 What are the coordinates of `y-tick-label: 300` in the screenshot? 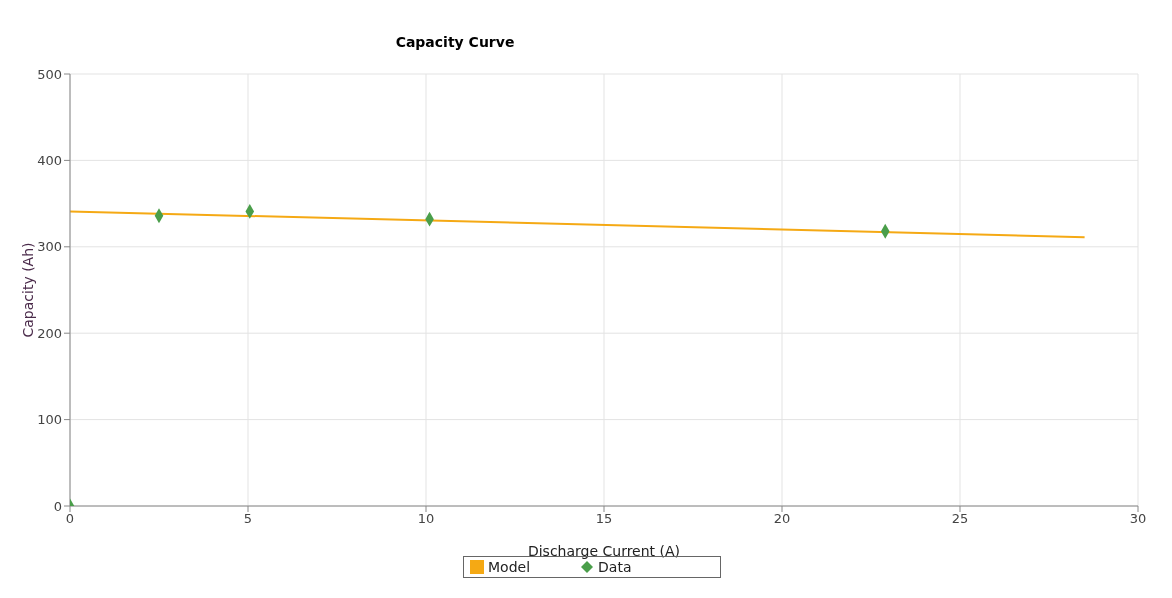 It's located at (49, 247).